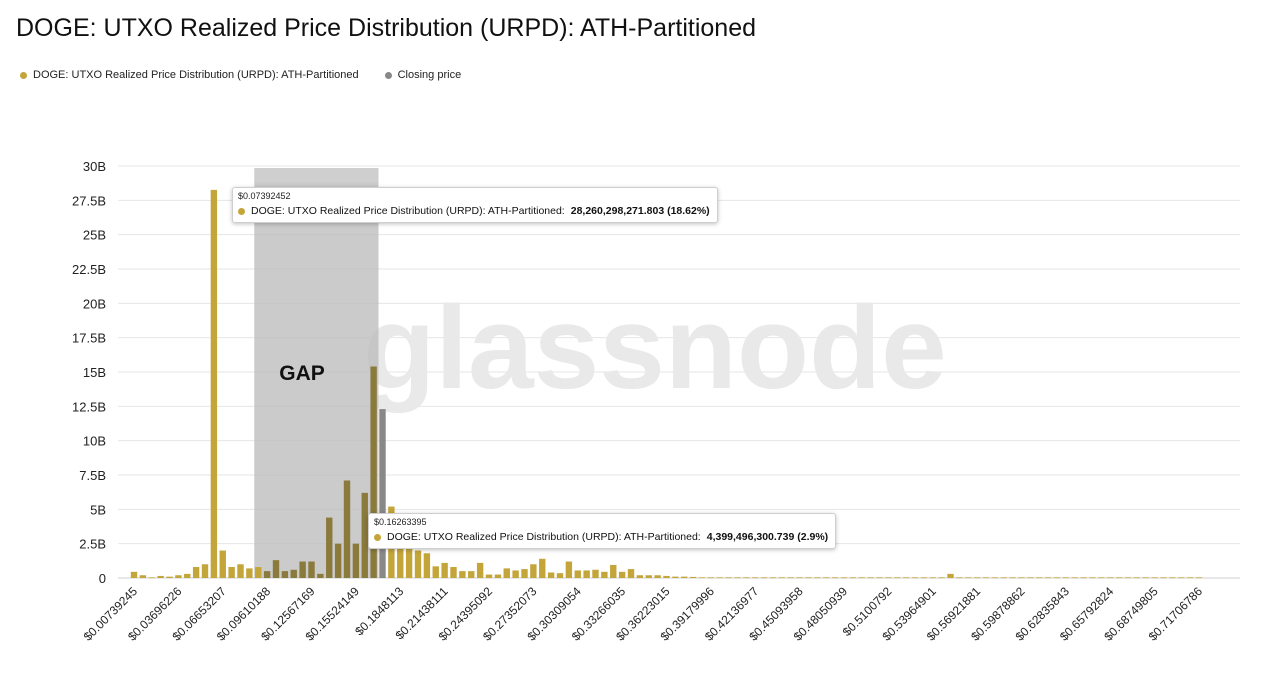  I want to click on legend-item-closing-price: Closing price, so click(422, 75).